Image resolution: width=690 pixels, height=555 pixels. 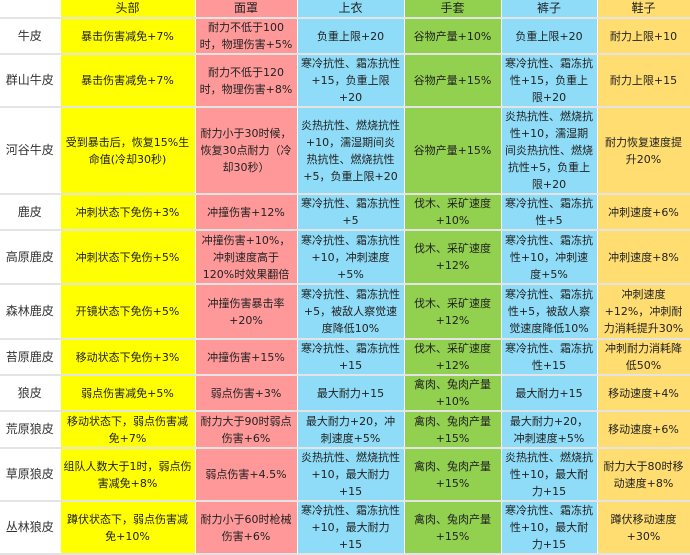 I want to click on cell-shirt: 炎热抗性、燃烧抗性+10，最大耐力+15, so click(x=351, y=475).